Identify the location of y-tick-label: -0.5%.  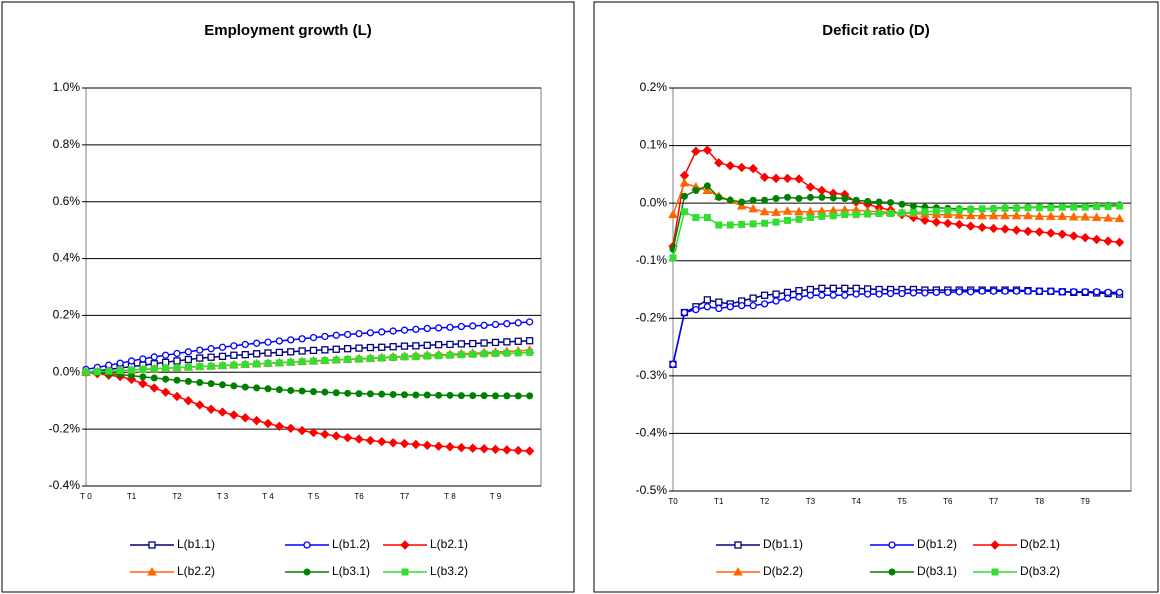
(652, 490).